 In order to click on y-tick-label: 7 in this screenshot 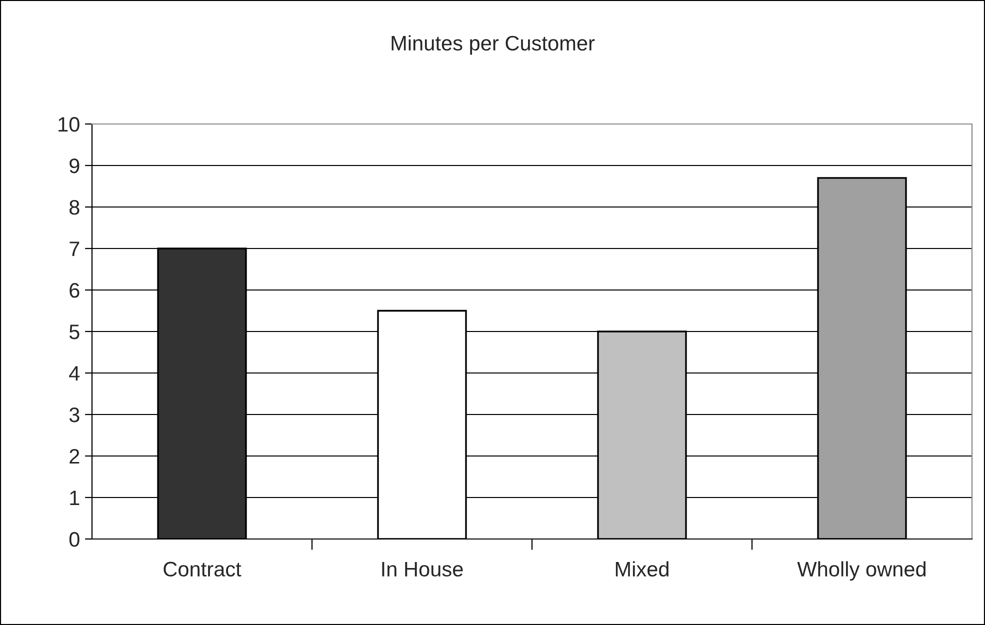, I will do `click(75, 249)`.